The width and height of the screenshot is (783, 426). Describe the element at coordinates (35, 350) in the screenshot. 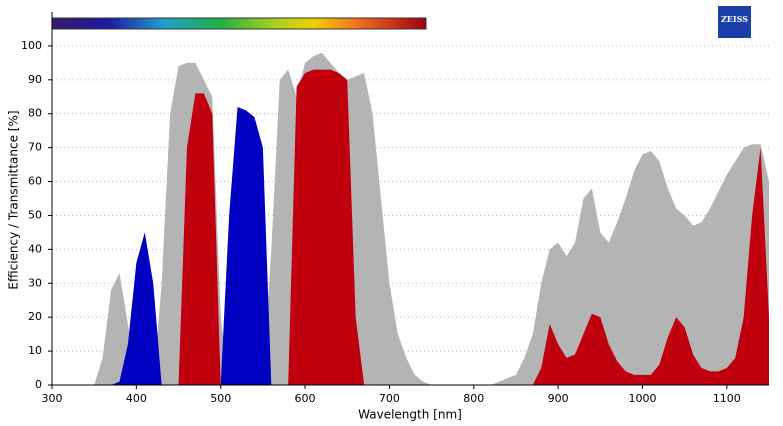

I see `y-tick-label: 10` at that location.